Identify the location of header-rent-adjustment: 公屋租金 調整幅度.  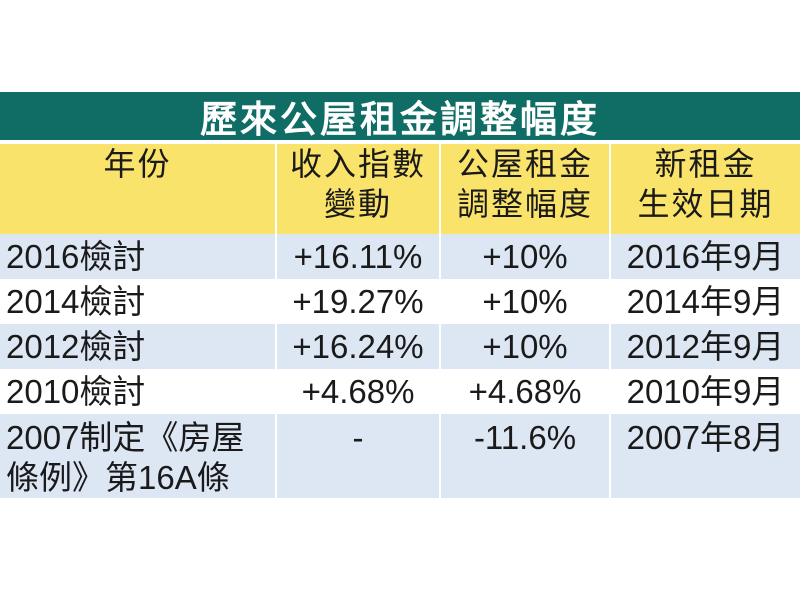
(524, 189).